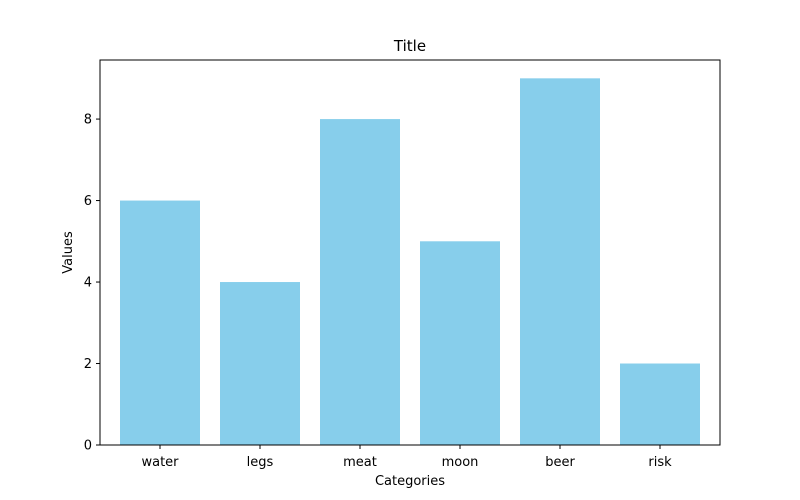 The width and height of the screenshot is (800, 500). Describe the element at coordinates (360, 282) in the screenshot. I see `bar-meat` at that location.